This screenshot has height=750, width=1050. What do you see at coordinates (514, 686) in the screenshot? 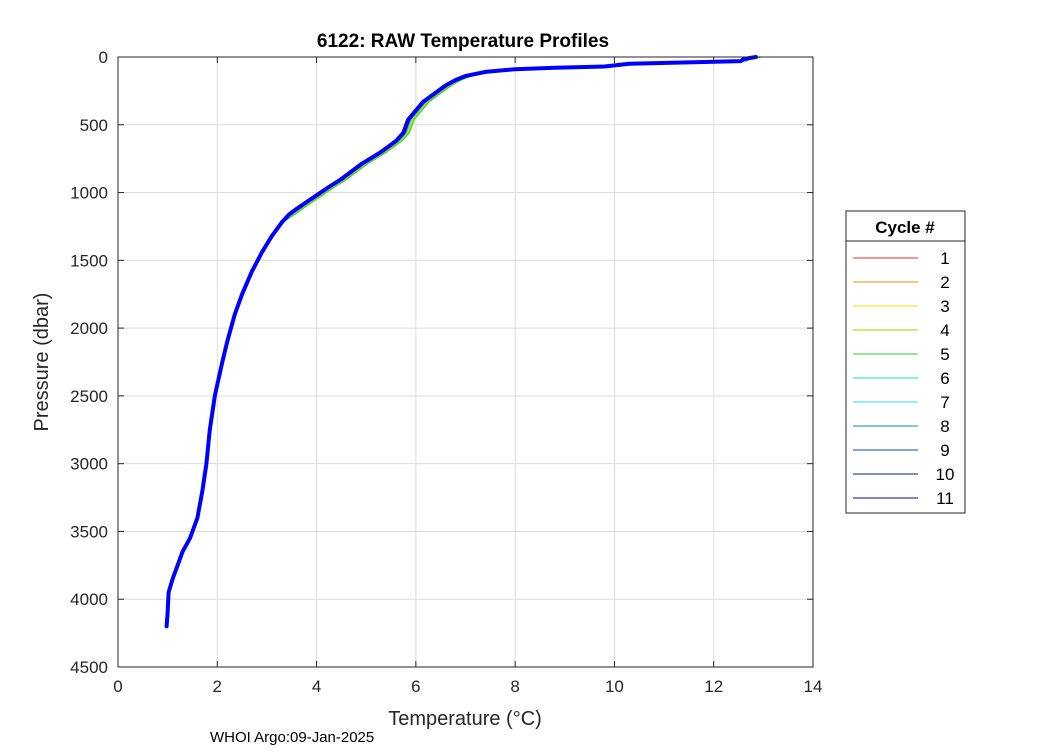
I see `x-tick-label: 8` at bounding box center [514, 686].